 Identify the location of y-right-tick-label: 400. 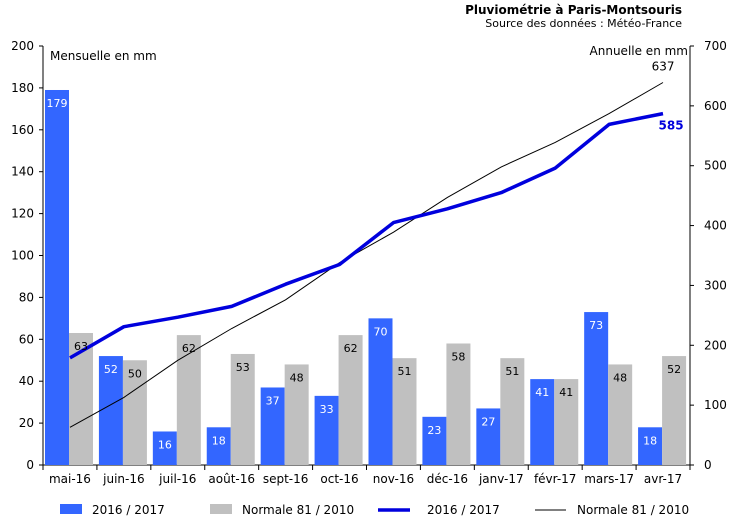
(715, 226).